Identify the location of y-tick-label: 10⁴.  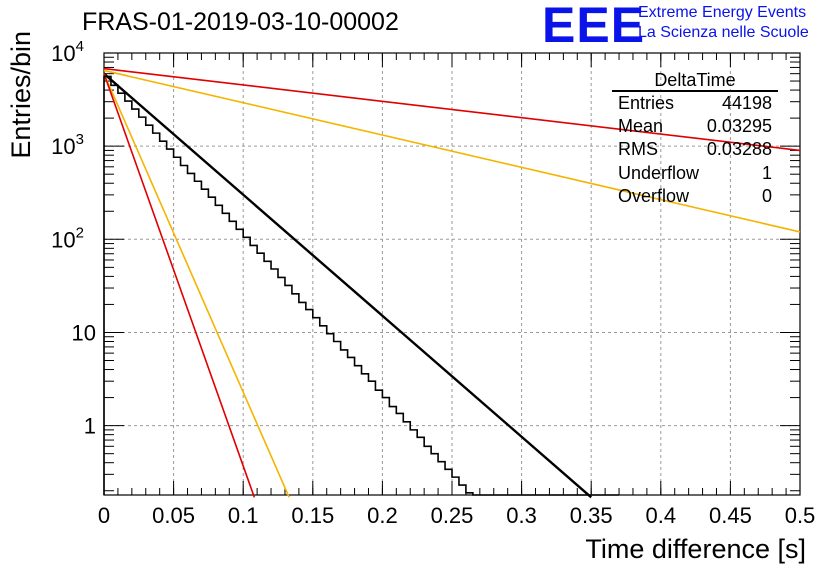
(67, 52).